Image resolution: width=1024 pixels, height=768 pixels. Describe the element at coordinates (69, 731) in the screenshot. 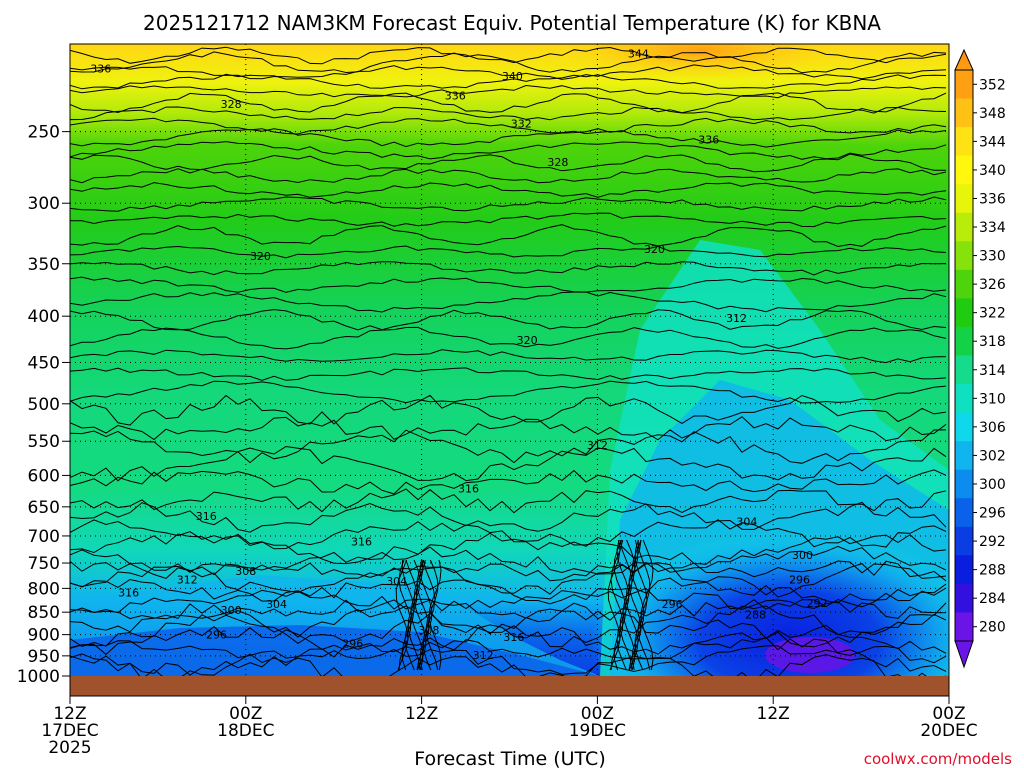

I see `x-tick-label: 17DEC` at that location.